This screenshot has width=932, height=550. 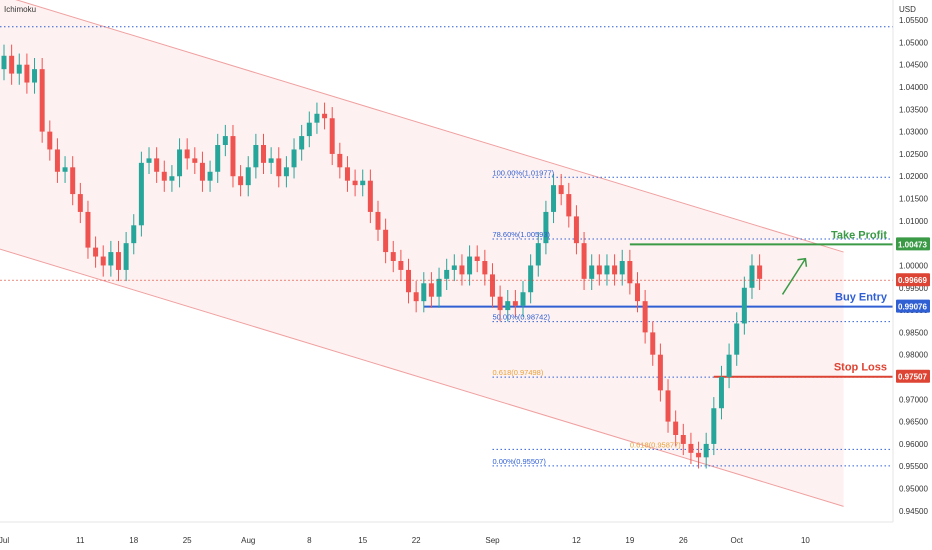 I want to click on y-tick-label: 1.02000, so click(x=913, y=176).